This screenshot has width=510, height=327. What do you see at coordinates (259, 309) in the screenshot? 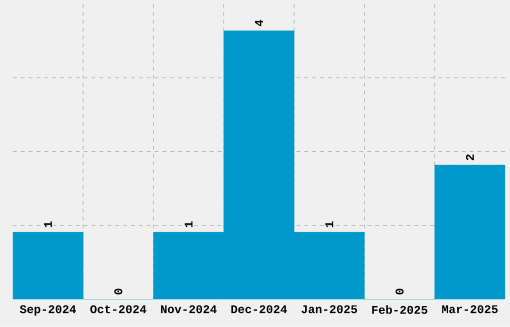
I see `x-tick-label: Dec-2024` at bounding box center [259, 309].